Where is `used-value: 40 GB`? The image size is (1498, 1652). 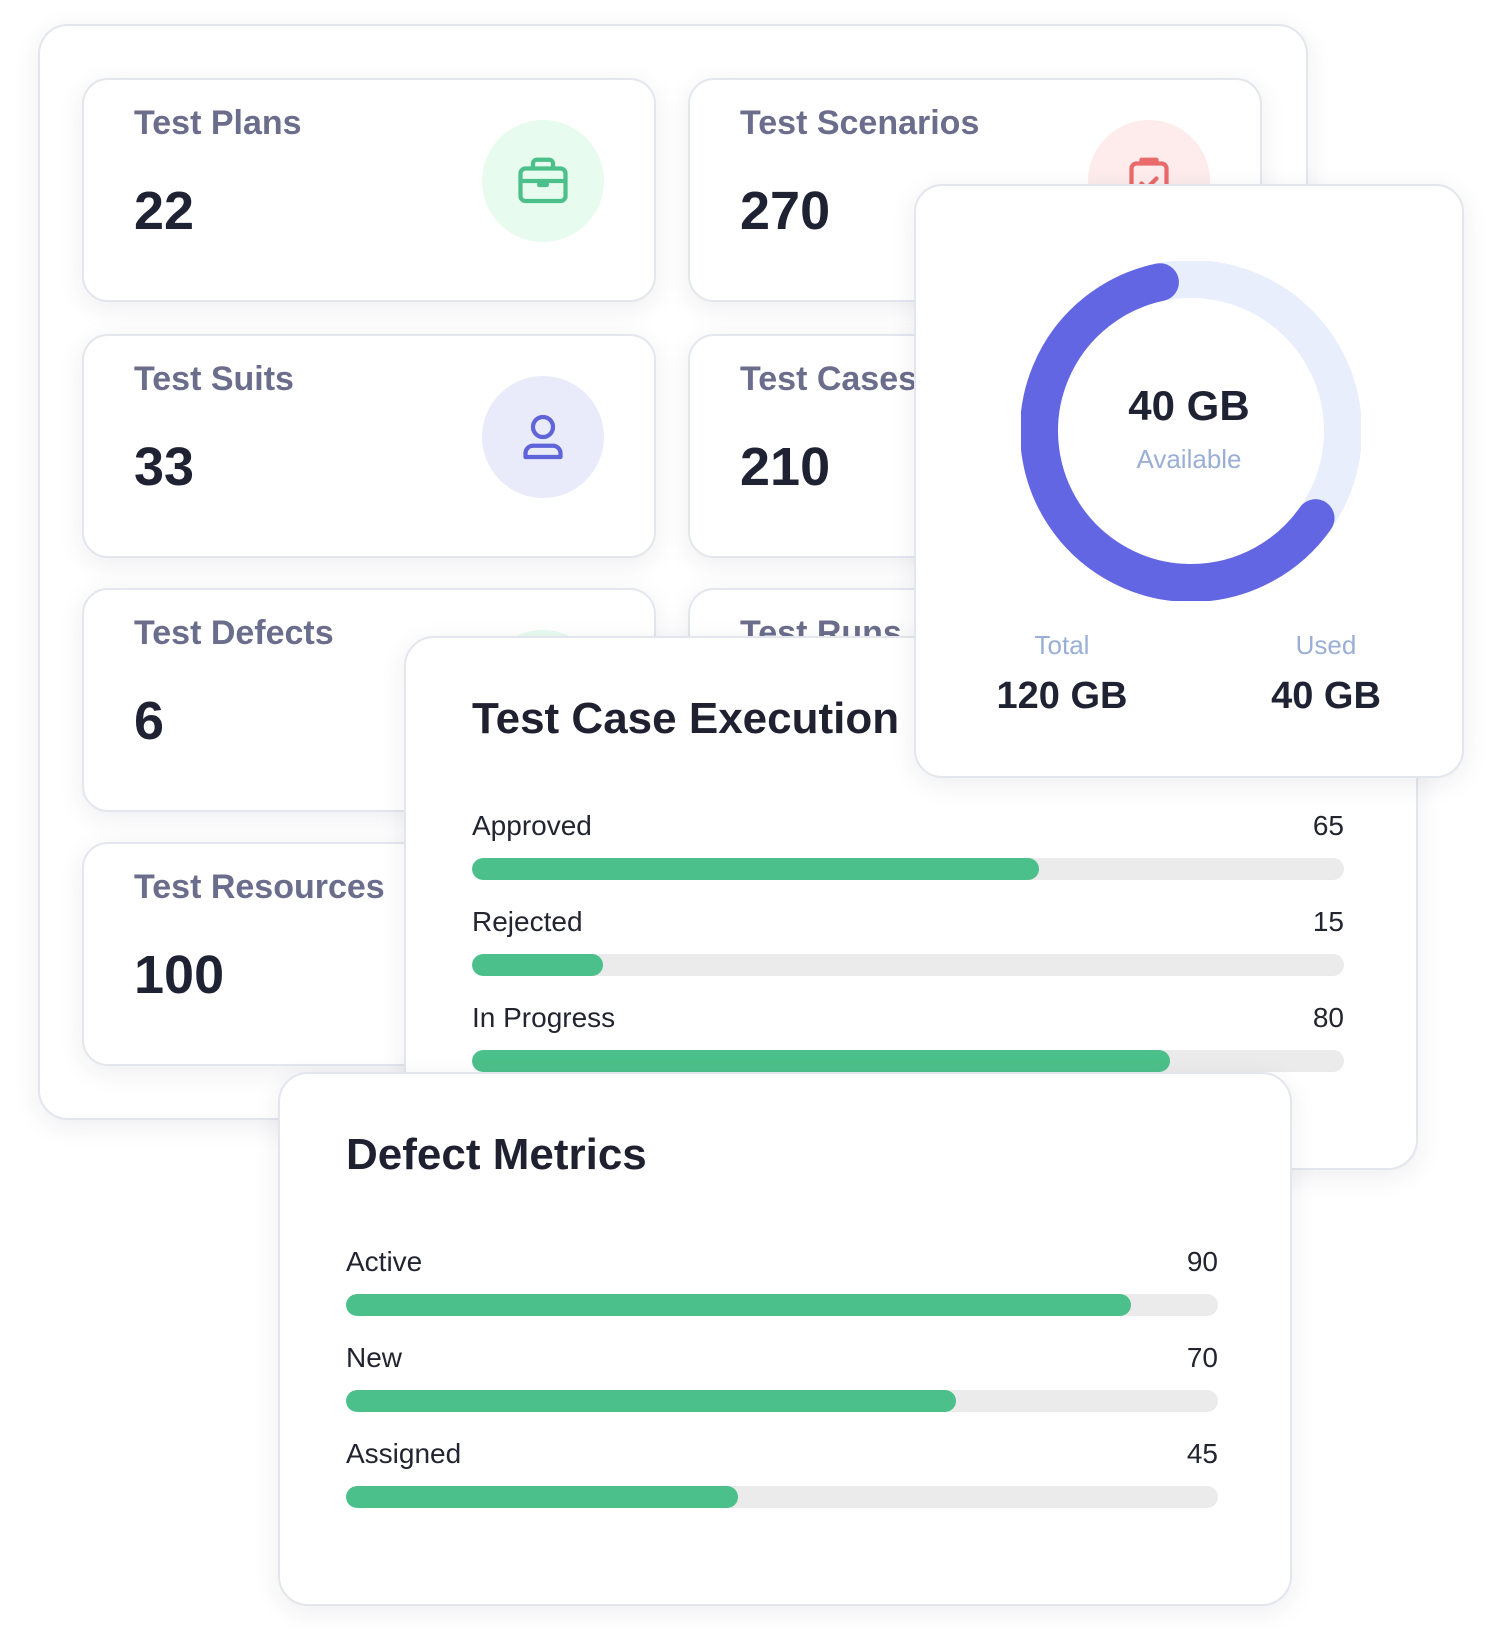
used-value: 40 GB is located at coordinates (1326, 696).